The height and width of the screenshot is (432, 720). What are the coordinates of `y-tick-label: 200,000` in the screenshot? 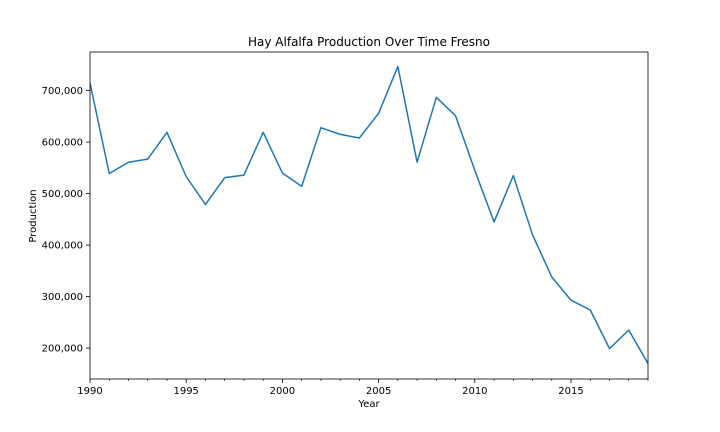 It's located at (62, 349).